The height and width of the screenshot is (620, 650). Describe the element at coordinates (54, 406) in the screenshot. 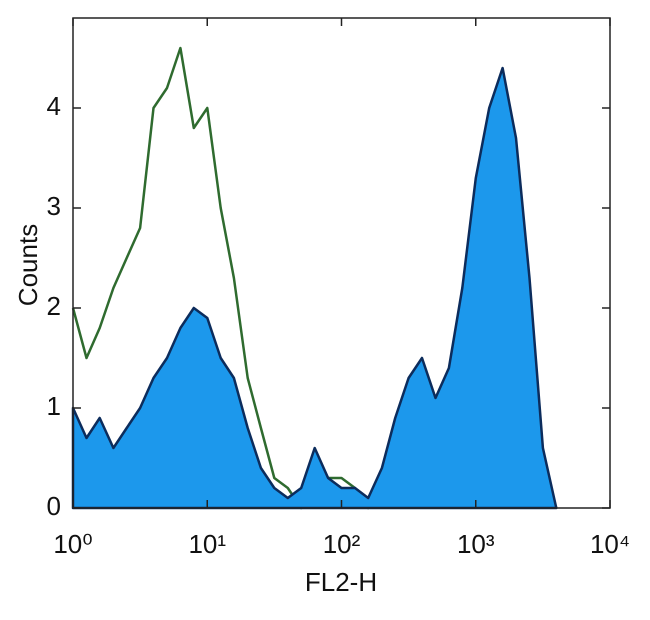

I see `y-tick-label: 1` at that location.